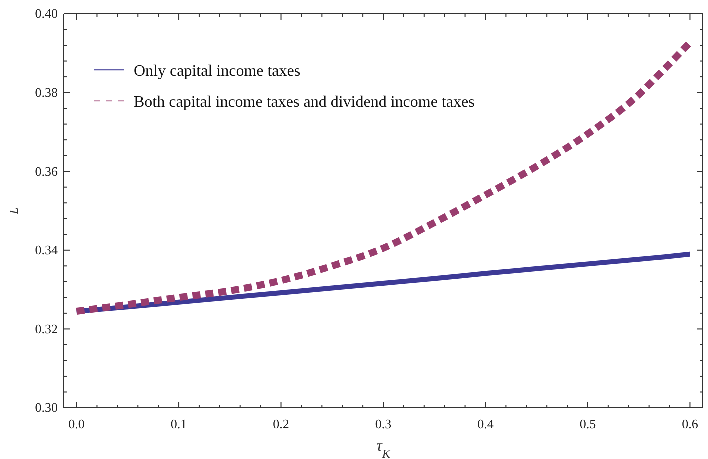 Image resolution: width=708 pixels, height=459 pixels. What do you see at coordinates (281, 424) in the screenshot?
I see `x-tick-label: 0.2` at bounding box center [281, 424].